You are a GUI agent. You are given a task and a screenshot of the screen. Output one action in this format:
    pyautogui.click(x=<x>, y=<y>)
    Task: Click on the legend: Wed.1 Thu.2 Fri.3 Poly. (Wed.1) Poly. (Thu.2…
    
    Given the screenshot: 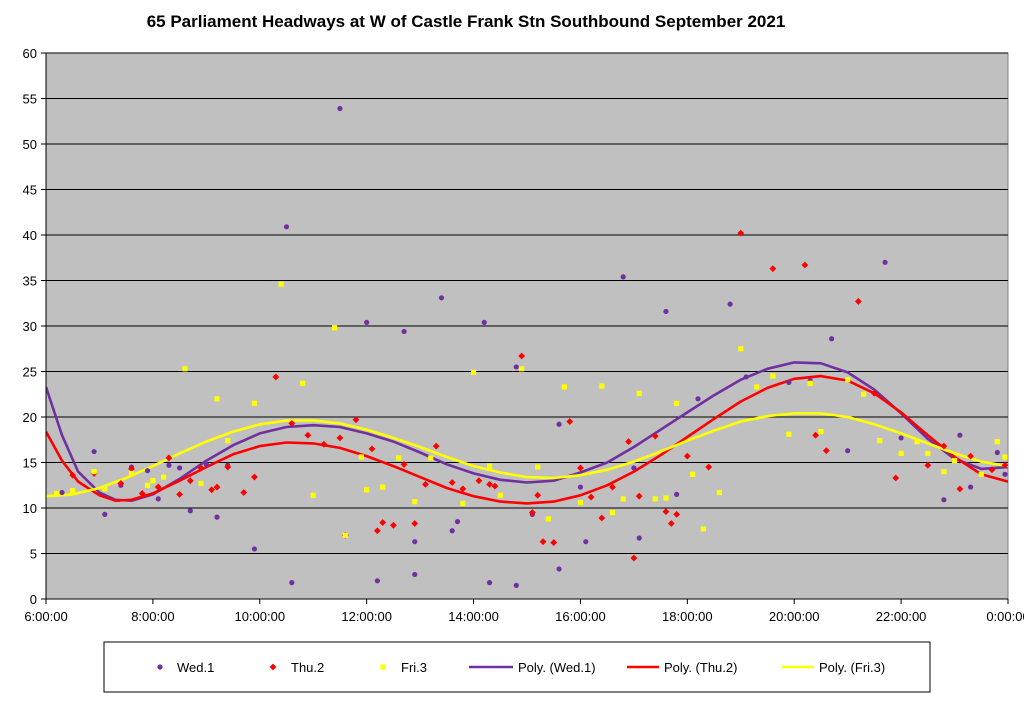 What is the action you would take?
    pyautogui.click(x=517, y=667)
    